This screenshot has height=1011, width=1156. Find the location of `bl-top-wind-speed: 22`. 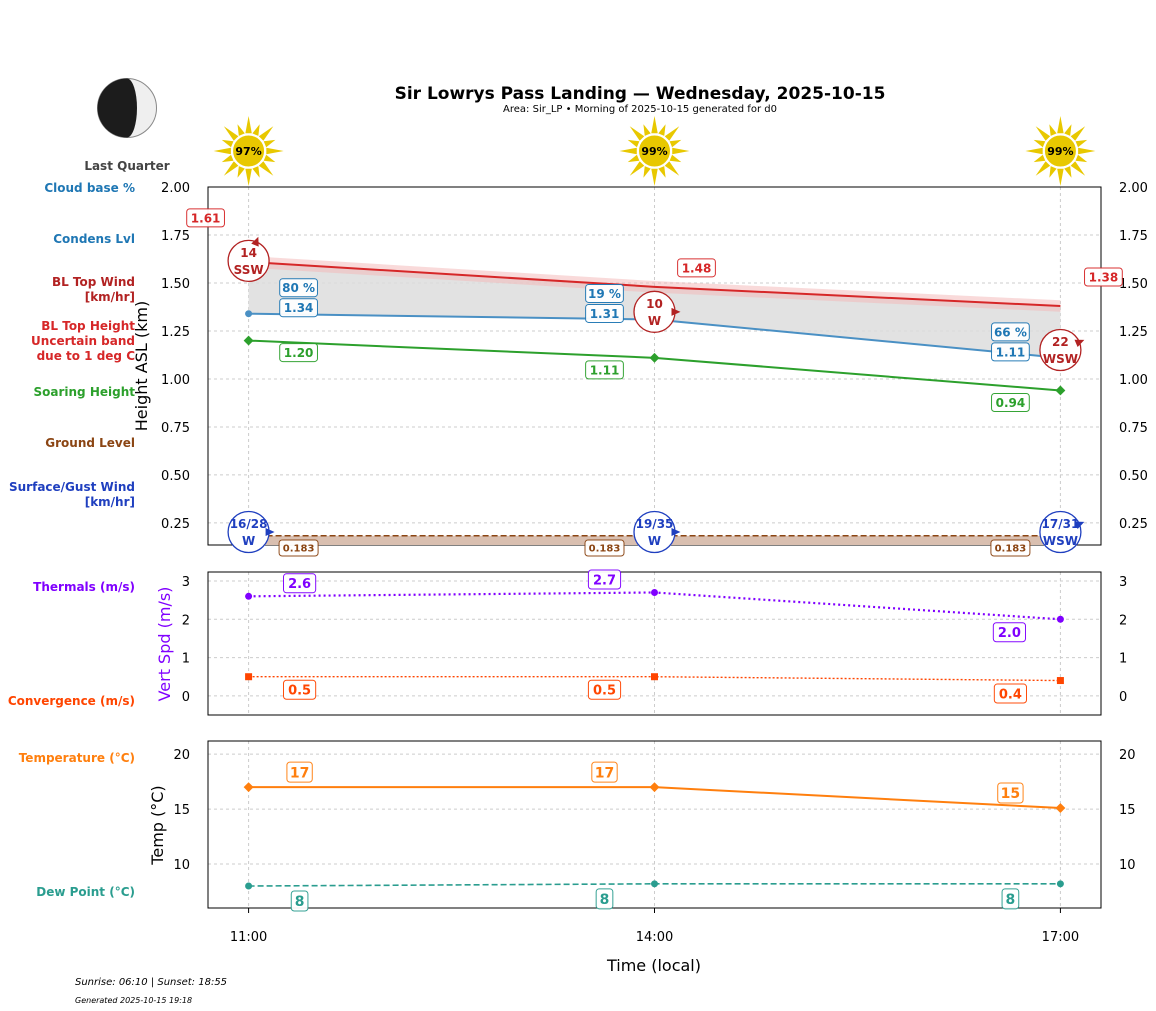

bl-top-wind-speed: 22 is located at coordinates (1060, 342).